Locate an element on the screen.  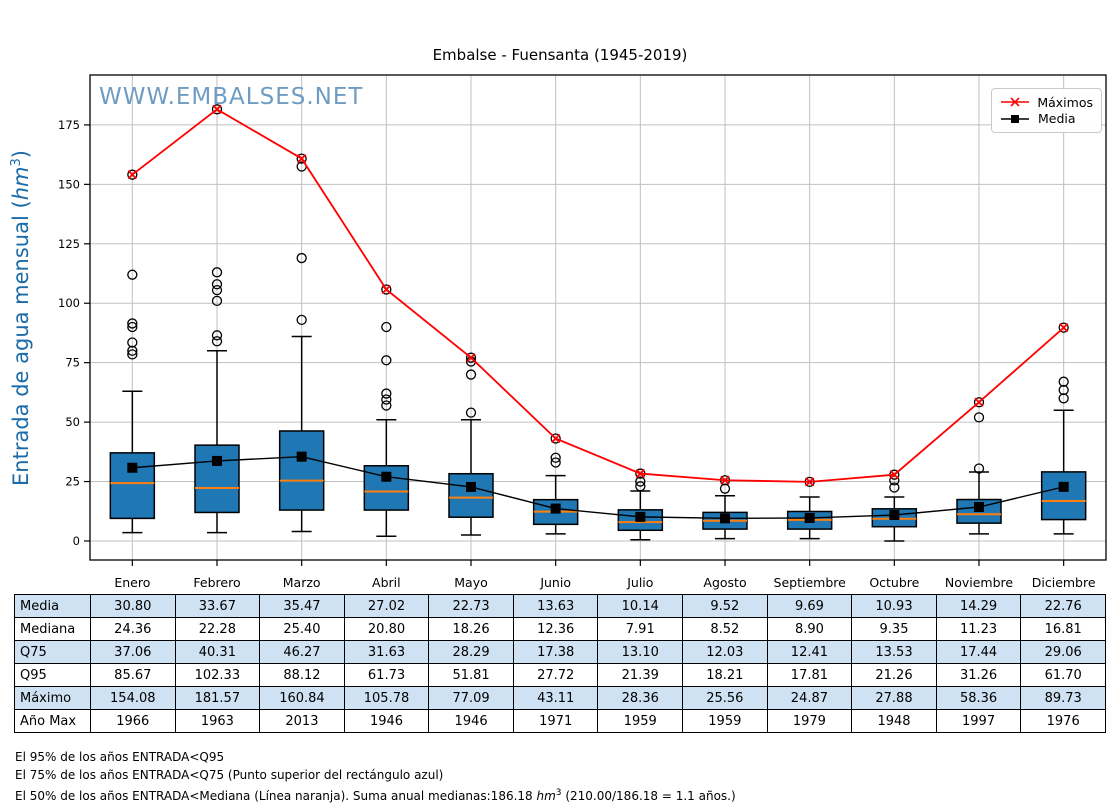
table-cell: 1963 is located at coordinates (217, 721).